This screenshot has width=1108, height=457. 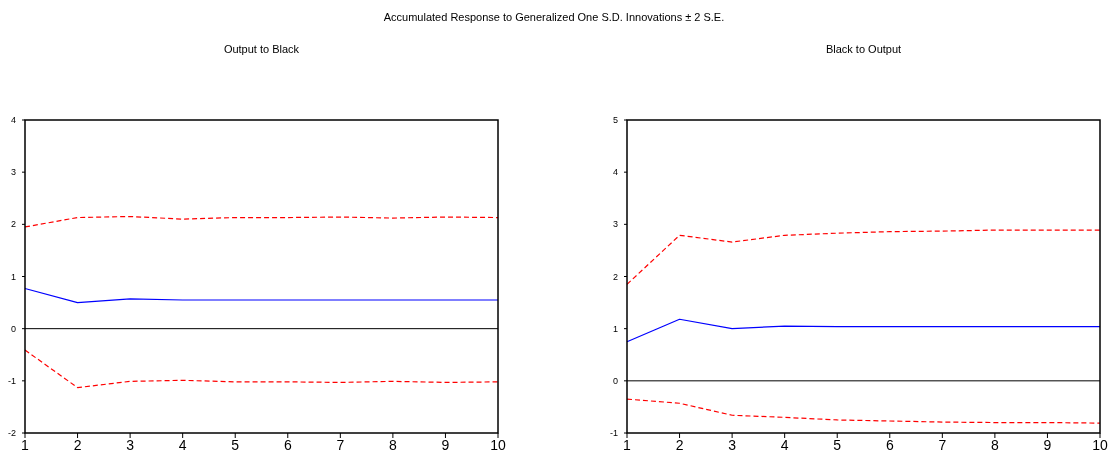 What do you see at coordinates (615, 120) in the screenshot?
I see `y-tick-label: 5` at bounding box center [615, 120].